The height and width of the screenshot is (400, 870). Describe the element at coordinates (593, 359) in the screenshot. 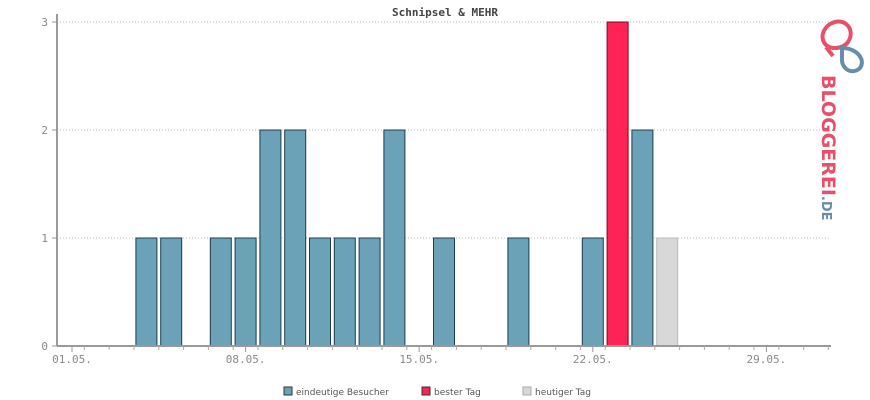

I see `x-tick-label: 22.05.` at that location.